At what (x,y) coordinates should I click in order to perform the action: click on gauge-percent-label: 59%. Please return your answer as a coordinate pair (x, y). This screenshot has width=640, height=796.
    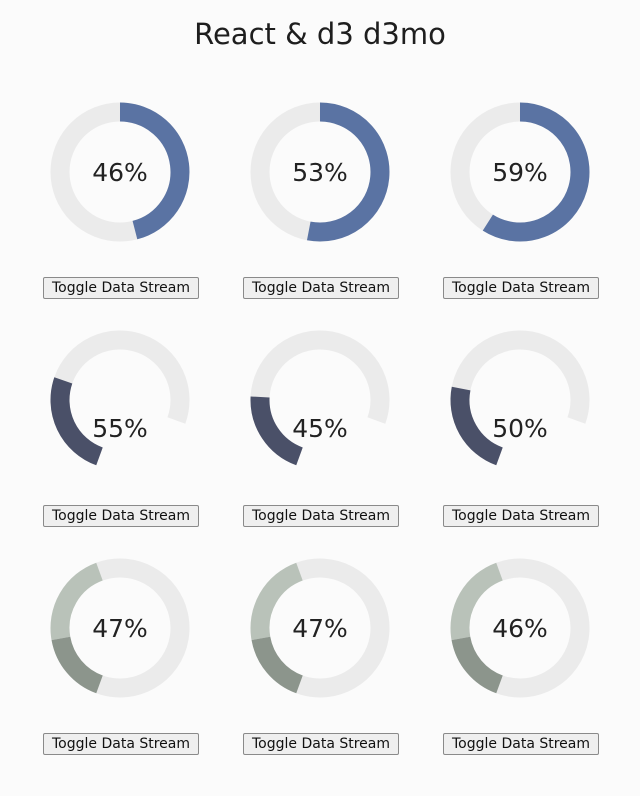
    Looking at the image, I should click on (520, 172).